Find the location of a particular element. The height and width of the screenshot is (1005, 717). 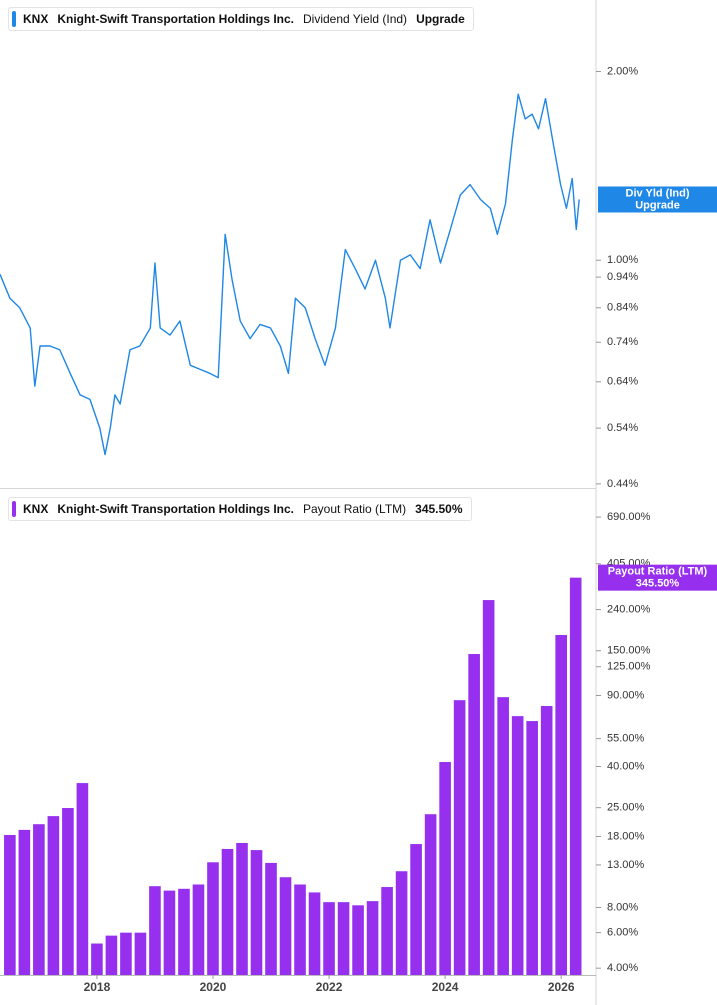

y-tick-label: 690.00% is located at coordinates (629, 517).